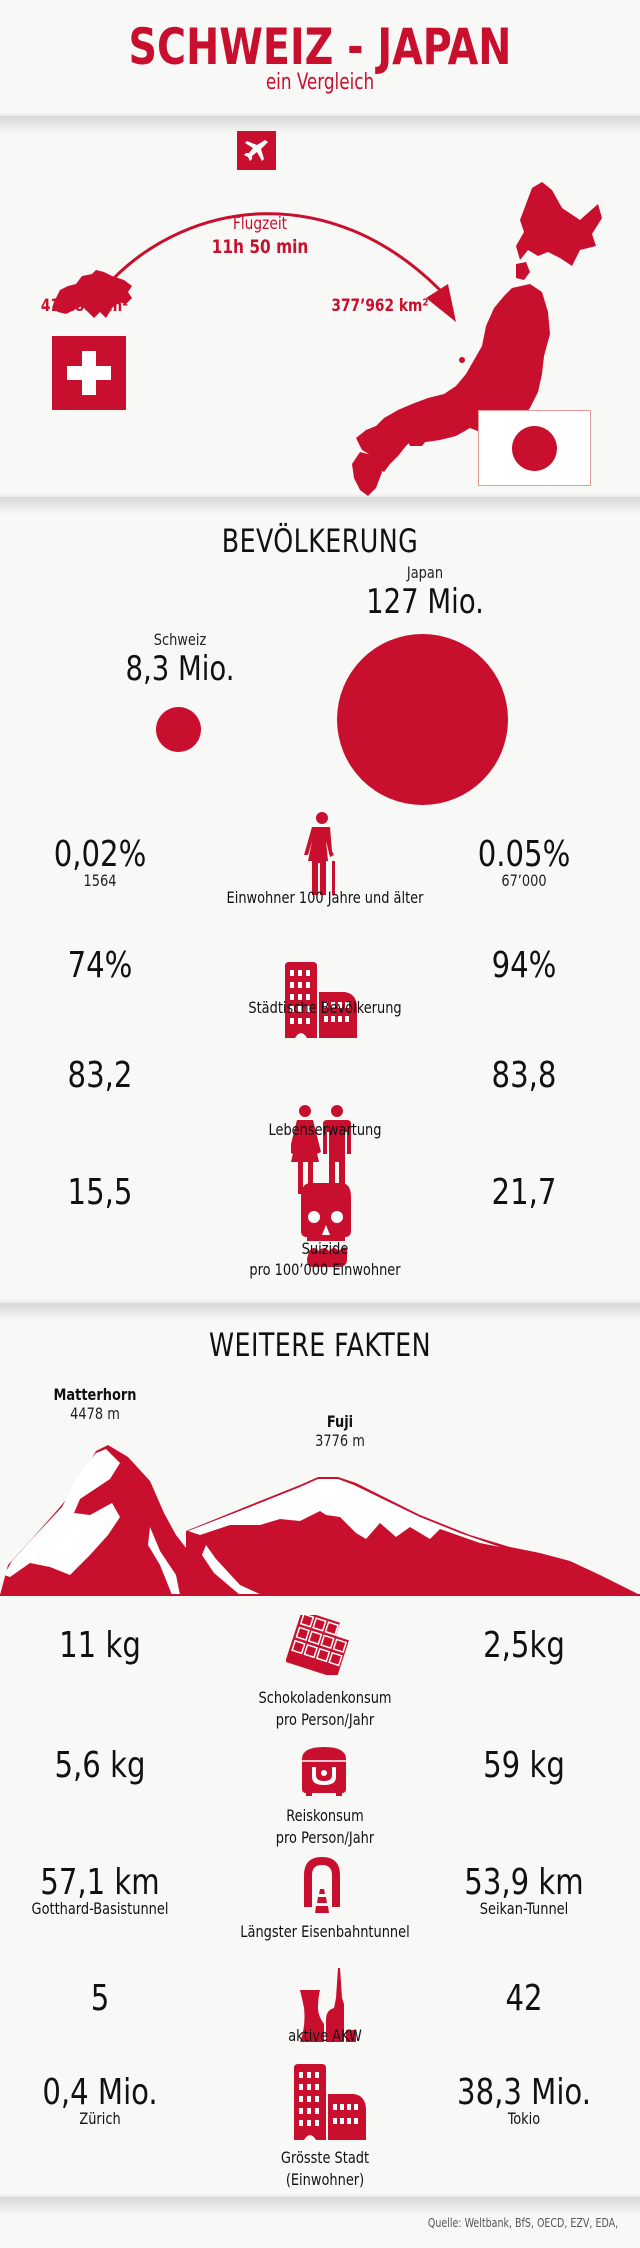  What do you see at coordinates (100, 1998) in the screenshot?
I see `stat-left-value: 5` at bounding box center [100, 1998].